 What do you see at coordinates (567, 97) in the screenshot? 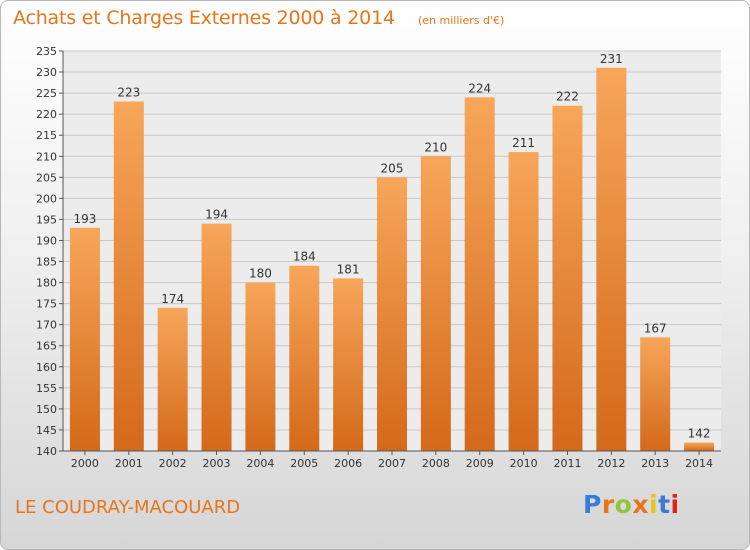
I see `data-label: 222` at bounding box center [567, 97].